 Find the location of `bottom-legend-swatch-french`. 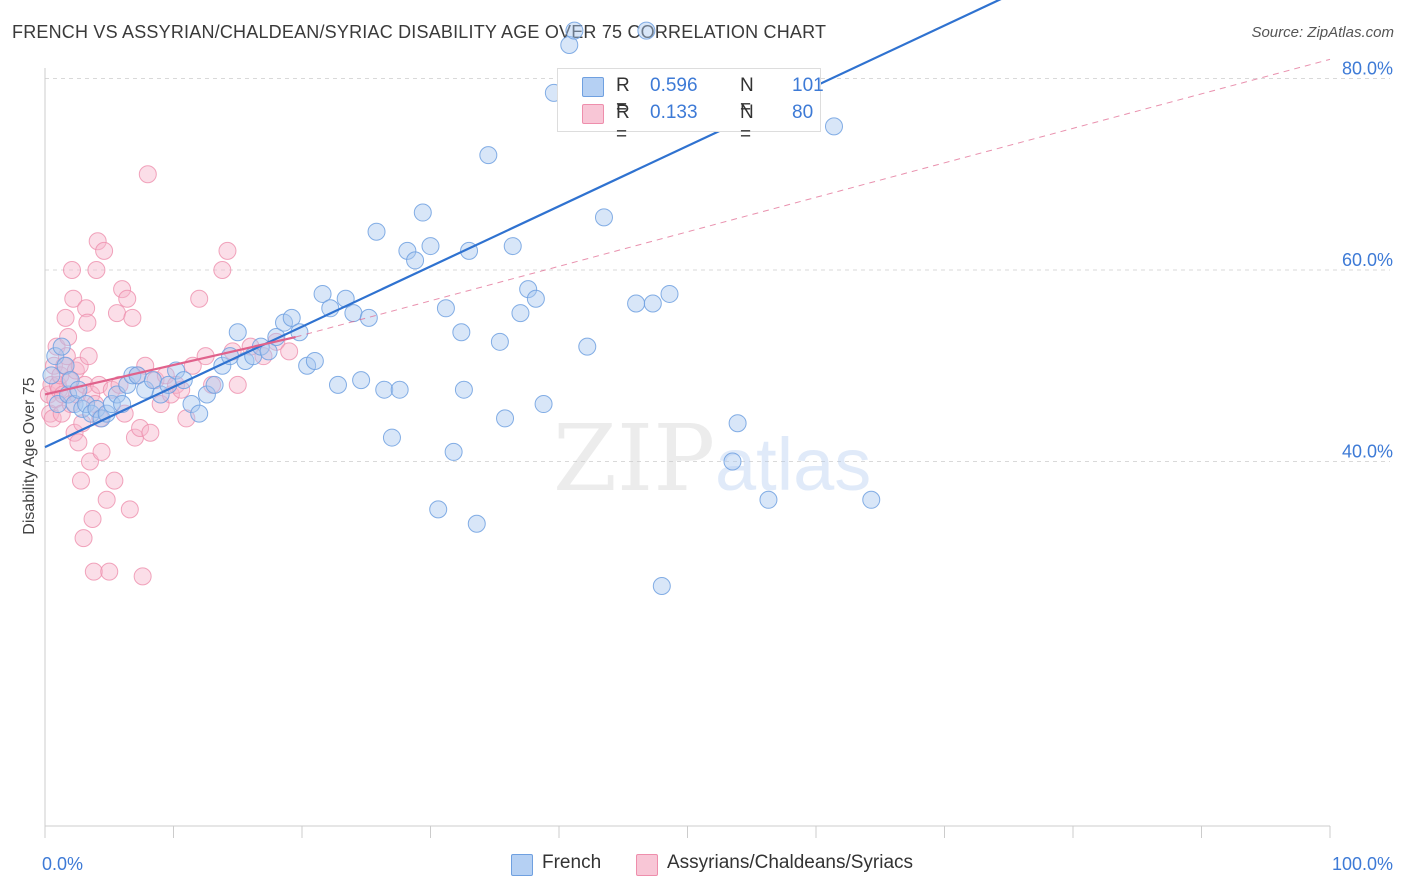

bottom-legend-swatch-french is located at coordinates (522, 865).